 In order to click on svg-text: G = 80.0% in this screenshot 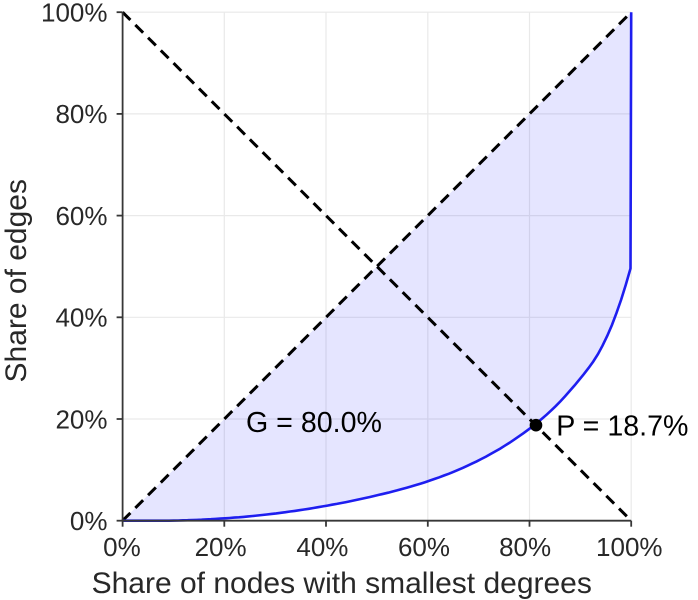, I will do `click(314, 423)`.